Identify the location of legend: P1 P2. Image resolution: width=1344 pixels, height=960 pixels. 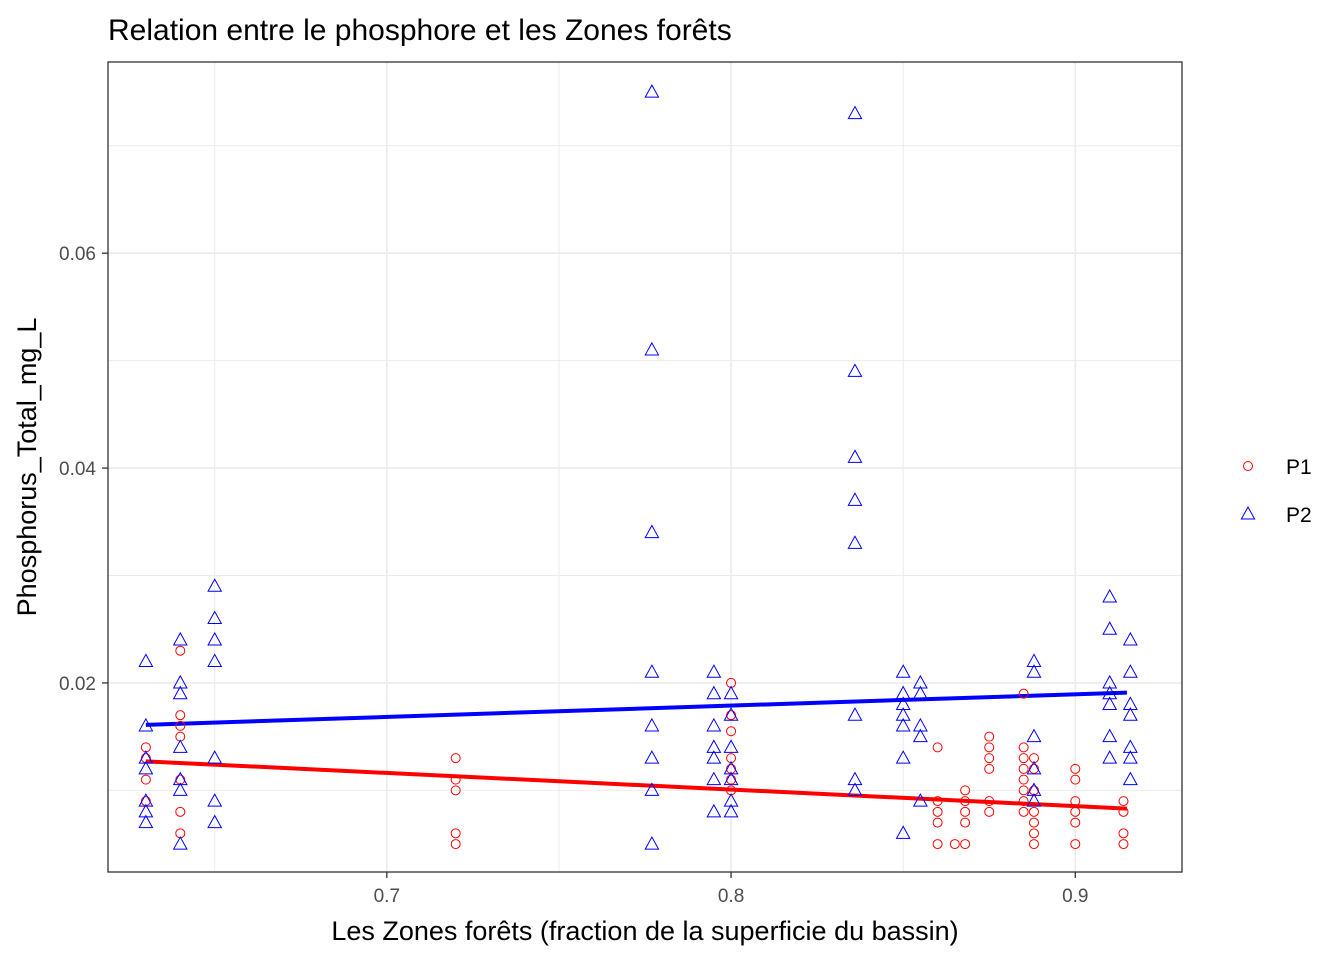
(1276, 491).